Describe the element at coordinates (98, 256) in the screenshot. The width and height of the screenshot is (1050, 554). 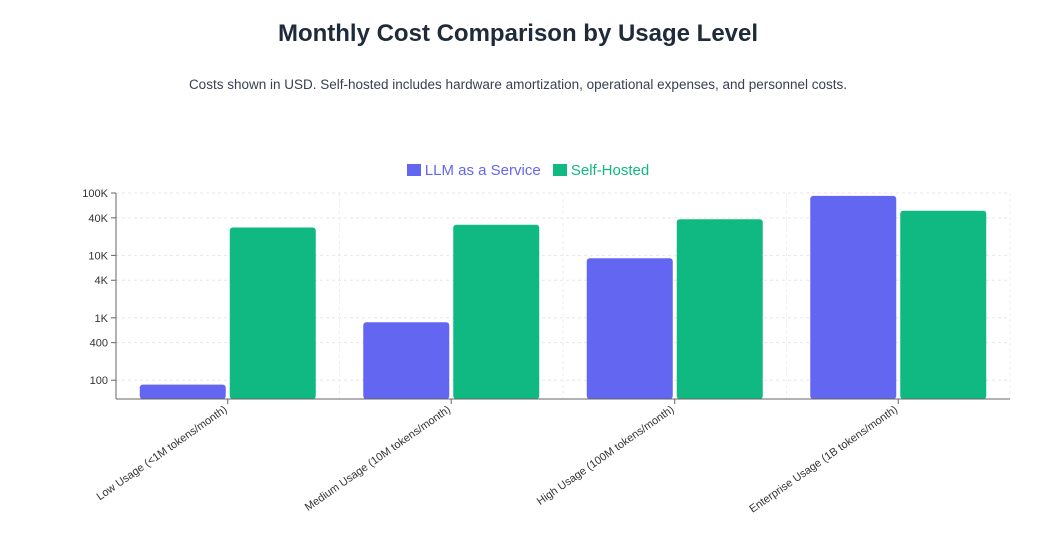
I see `y-axis-tick-label: 10K` at that location.